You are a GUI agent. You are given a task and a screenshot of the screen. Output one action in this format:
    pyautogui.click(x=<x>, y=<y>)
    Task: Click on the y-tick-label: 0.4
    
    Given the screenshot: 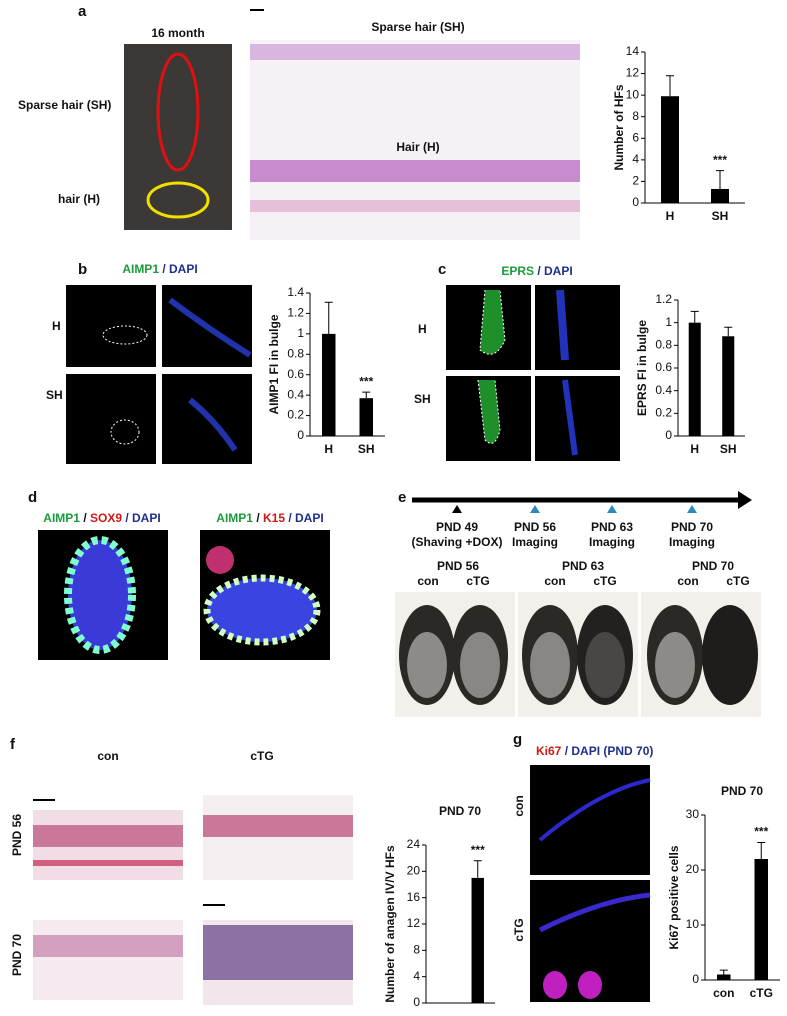 What is the action you would take?
    pyautogui.click(x=295, y=394)
    